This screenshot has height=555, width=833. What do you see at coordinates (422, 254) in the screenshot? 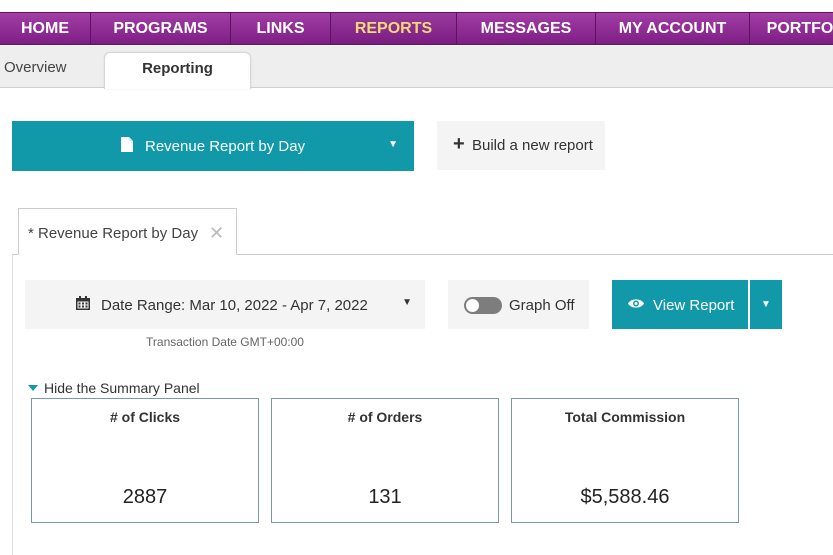
I see `tab-divider` at bounding box center [422, 254].